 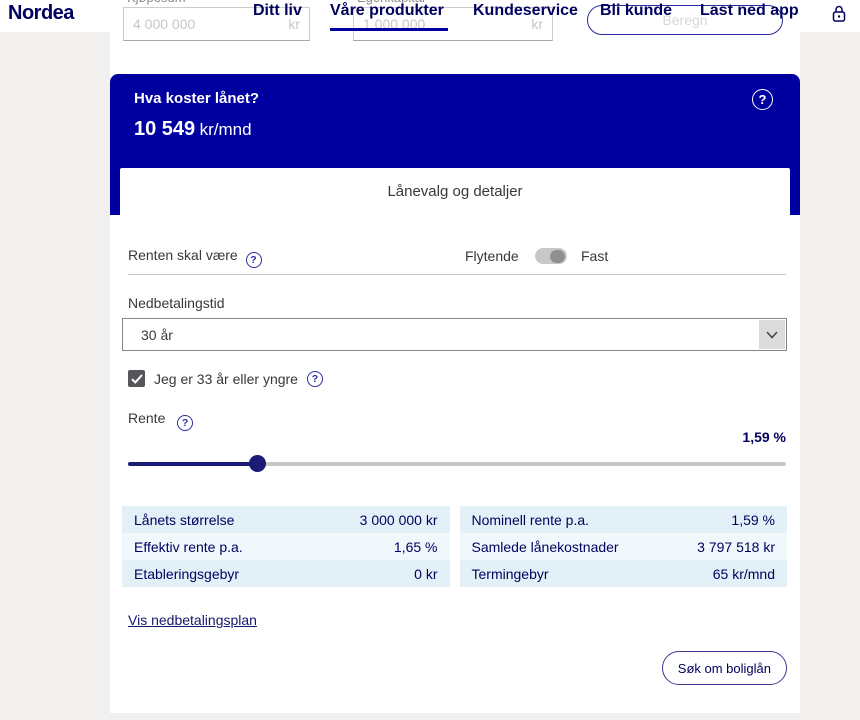 What do you see at coordinates (188, 546) in the screenshot?
I see `row-label: Effektiv rente p.a.` at bounding box center [188, 546].